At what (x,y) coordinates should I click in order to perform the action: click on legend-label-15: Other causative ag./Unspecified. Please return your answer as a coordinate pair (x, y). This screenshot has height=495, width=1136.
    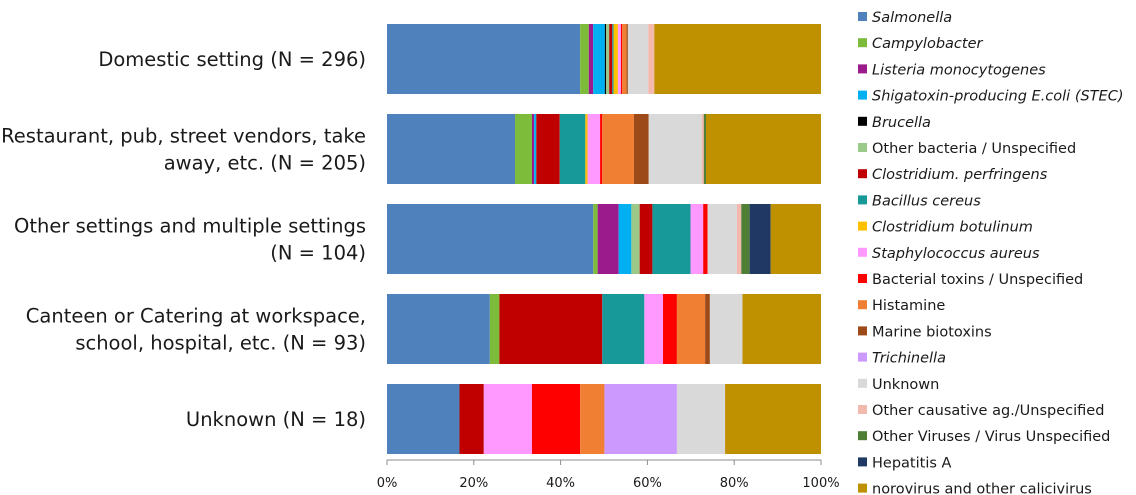
    Looking at the image, I should click on (988, 411).